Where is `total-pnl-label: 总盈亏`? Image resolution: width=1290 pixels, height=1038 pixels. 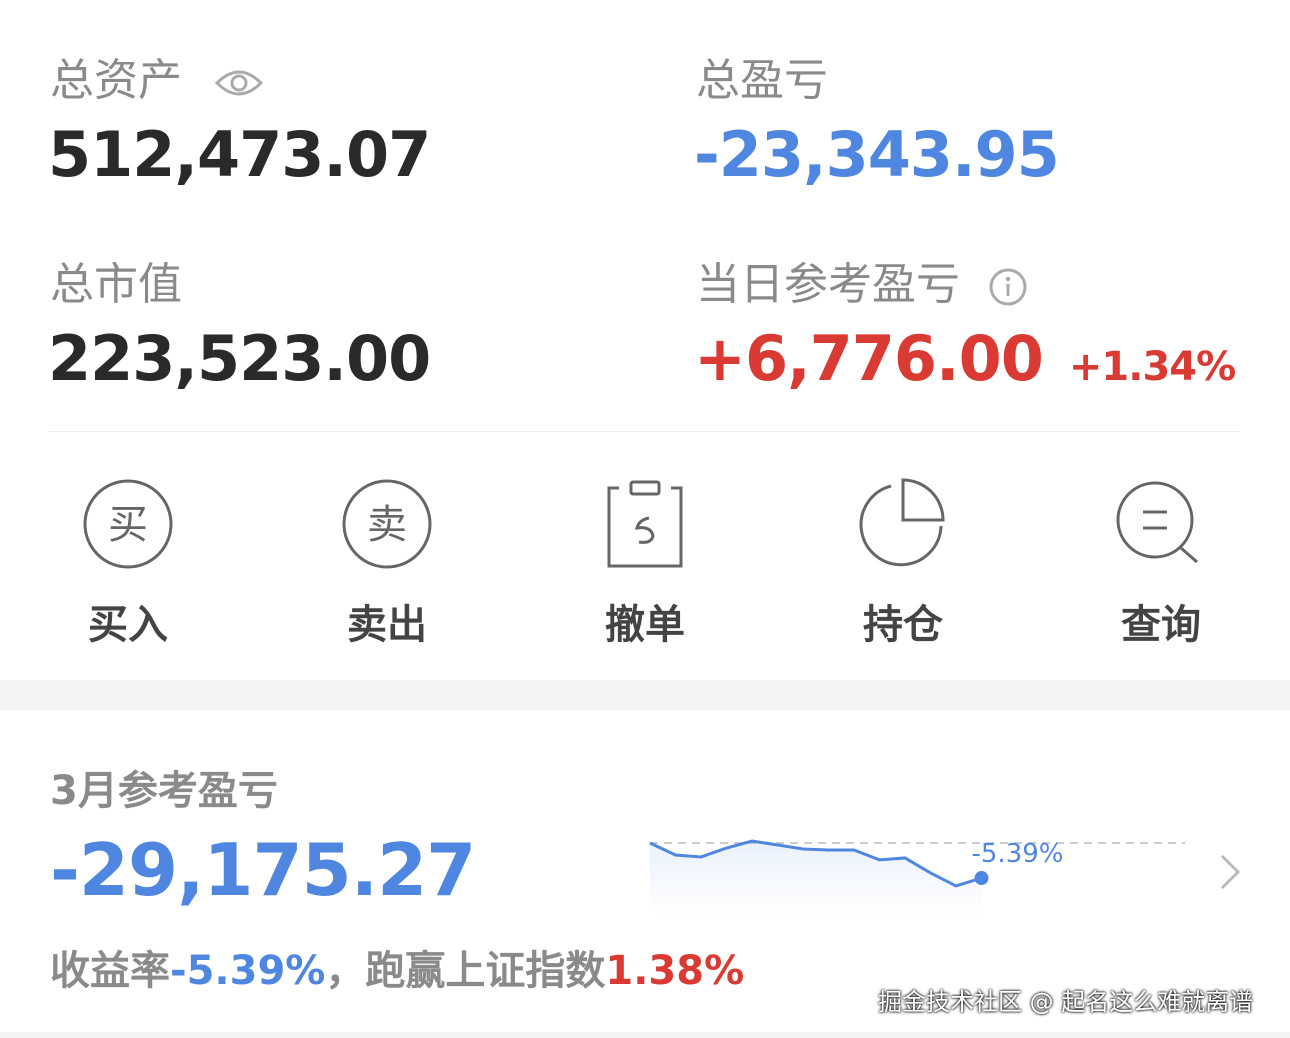 total-pnl-label: 总盈亏 is located at coordinates (762, 80).